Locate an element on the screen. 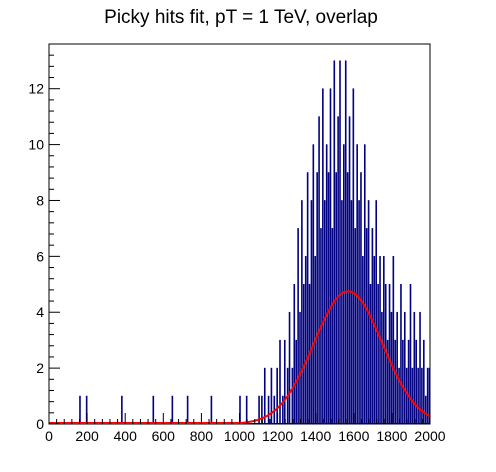 This screenshot has width=496, height=472. x-tick-label-6: 1200 is located at coordinates (277, 436).